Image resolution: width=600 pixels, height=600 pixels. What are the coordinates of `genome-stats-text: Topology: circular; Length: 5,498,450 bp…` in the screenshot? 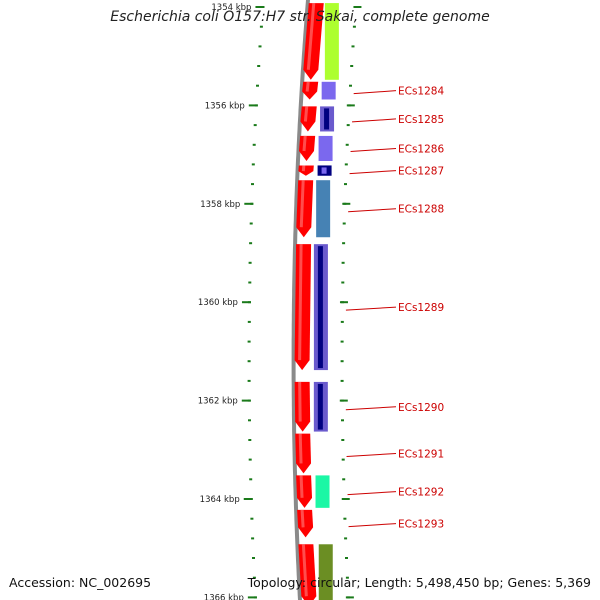 It's located at (419, 582).